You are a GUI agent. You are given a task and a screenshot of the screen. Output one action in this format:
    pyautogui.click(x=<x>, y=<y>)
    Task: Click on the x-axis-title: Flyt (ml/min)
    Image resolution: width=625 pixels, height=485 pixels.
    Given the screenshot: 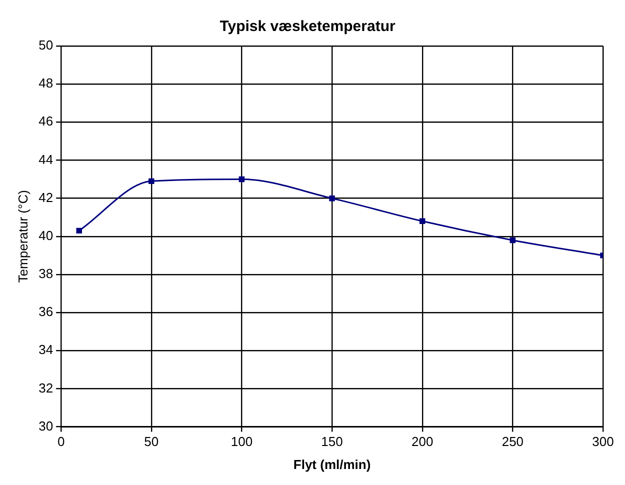 What is the action you would take?
    pyautogui.click(x=332, y=464)
    